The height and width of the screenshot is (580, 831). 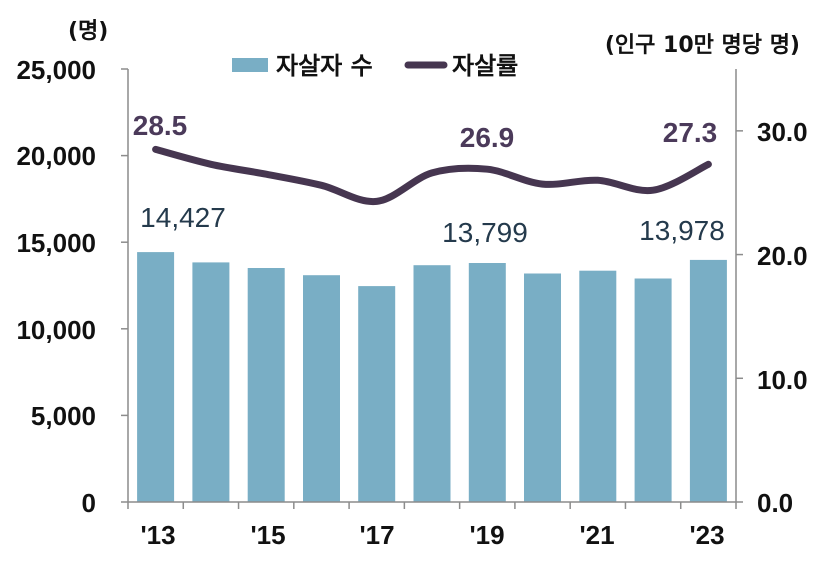 I want to click on left-tick-10000: 10,000, so click(x=56, y=330).